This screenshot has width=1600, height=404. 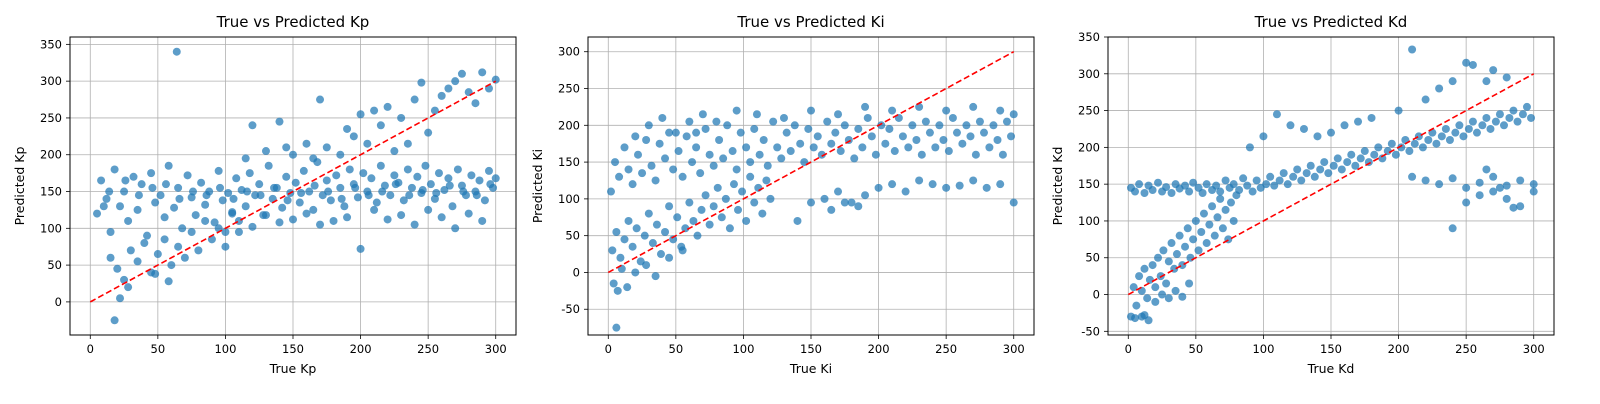 What do you see at coordinates (51, 81) in the screenshot?
I see `y-tick-label: 300` at bounding box center [51, 81].